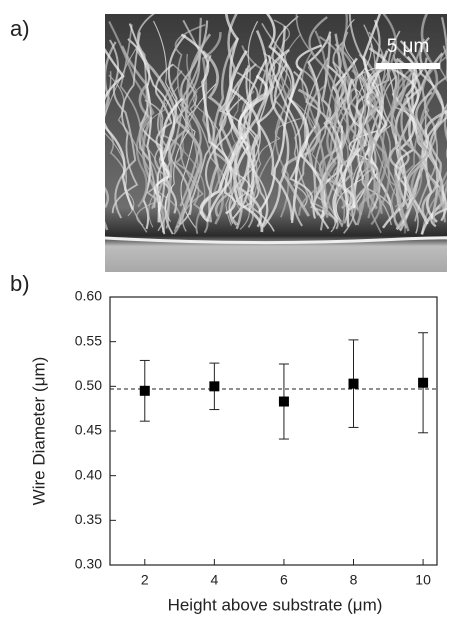 Image resolution: width=449 pixels, height=621 pixels. I want to click on y-tick-label: 0.40, so click(88, 474).